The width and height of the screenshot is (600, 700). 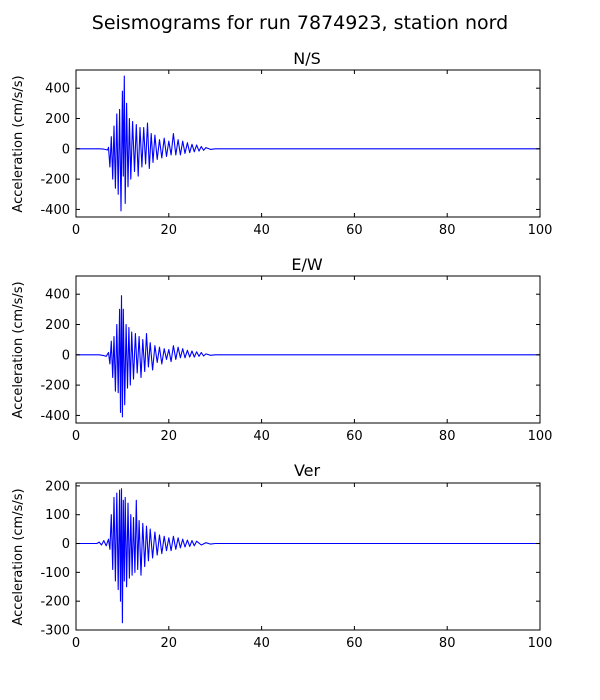 I want to click on subplot-title: E/W, so click(x=307, y=264).